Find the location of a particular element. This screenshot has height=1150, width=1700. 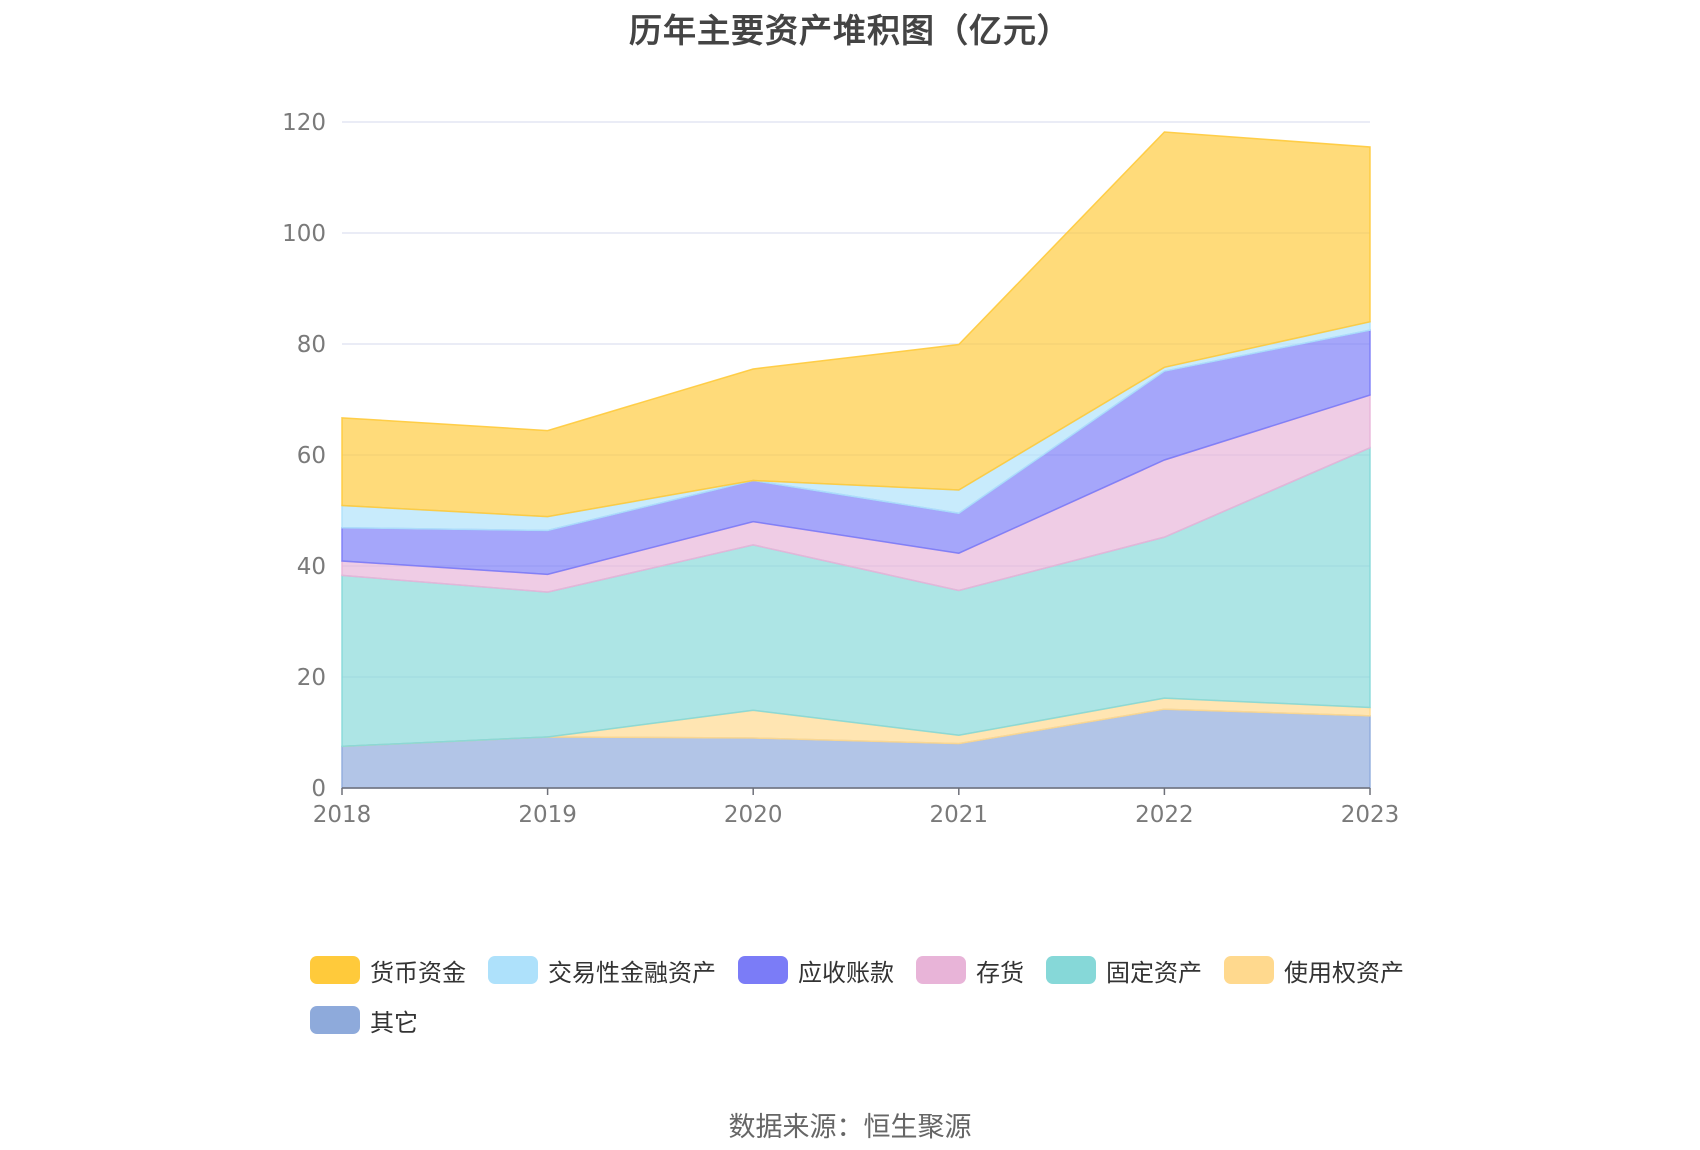

legend-item: 存货 is located at coordinates (970, 971).